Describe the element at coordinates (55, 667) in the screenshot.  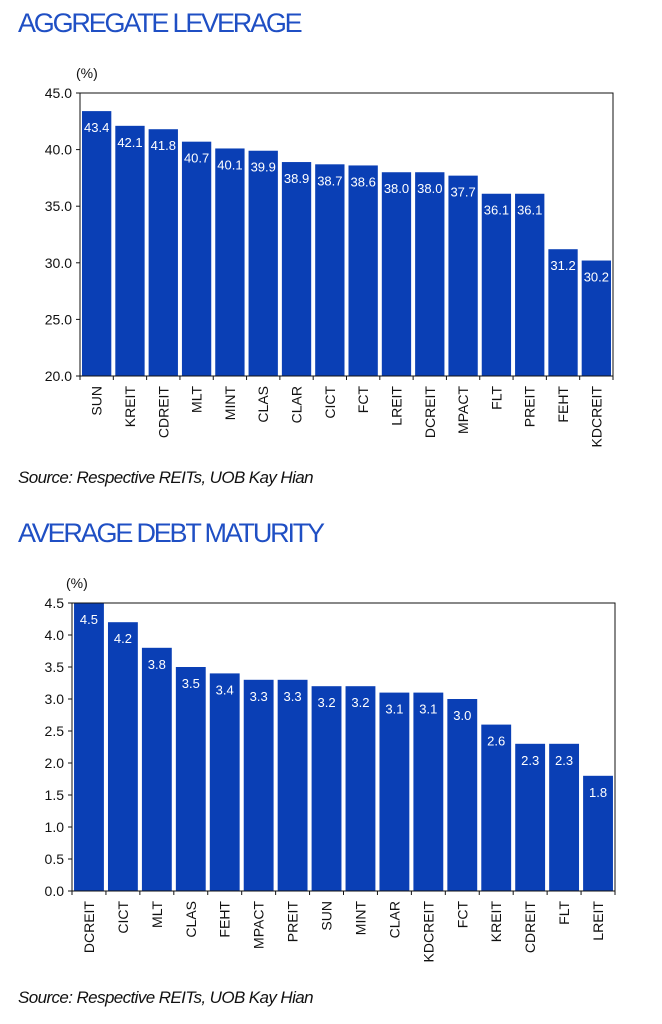
I see `y-tick-label: 3.5` at that location.